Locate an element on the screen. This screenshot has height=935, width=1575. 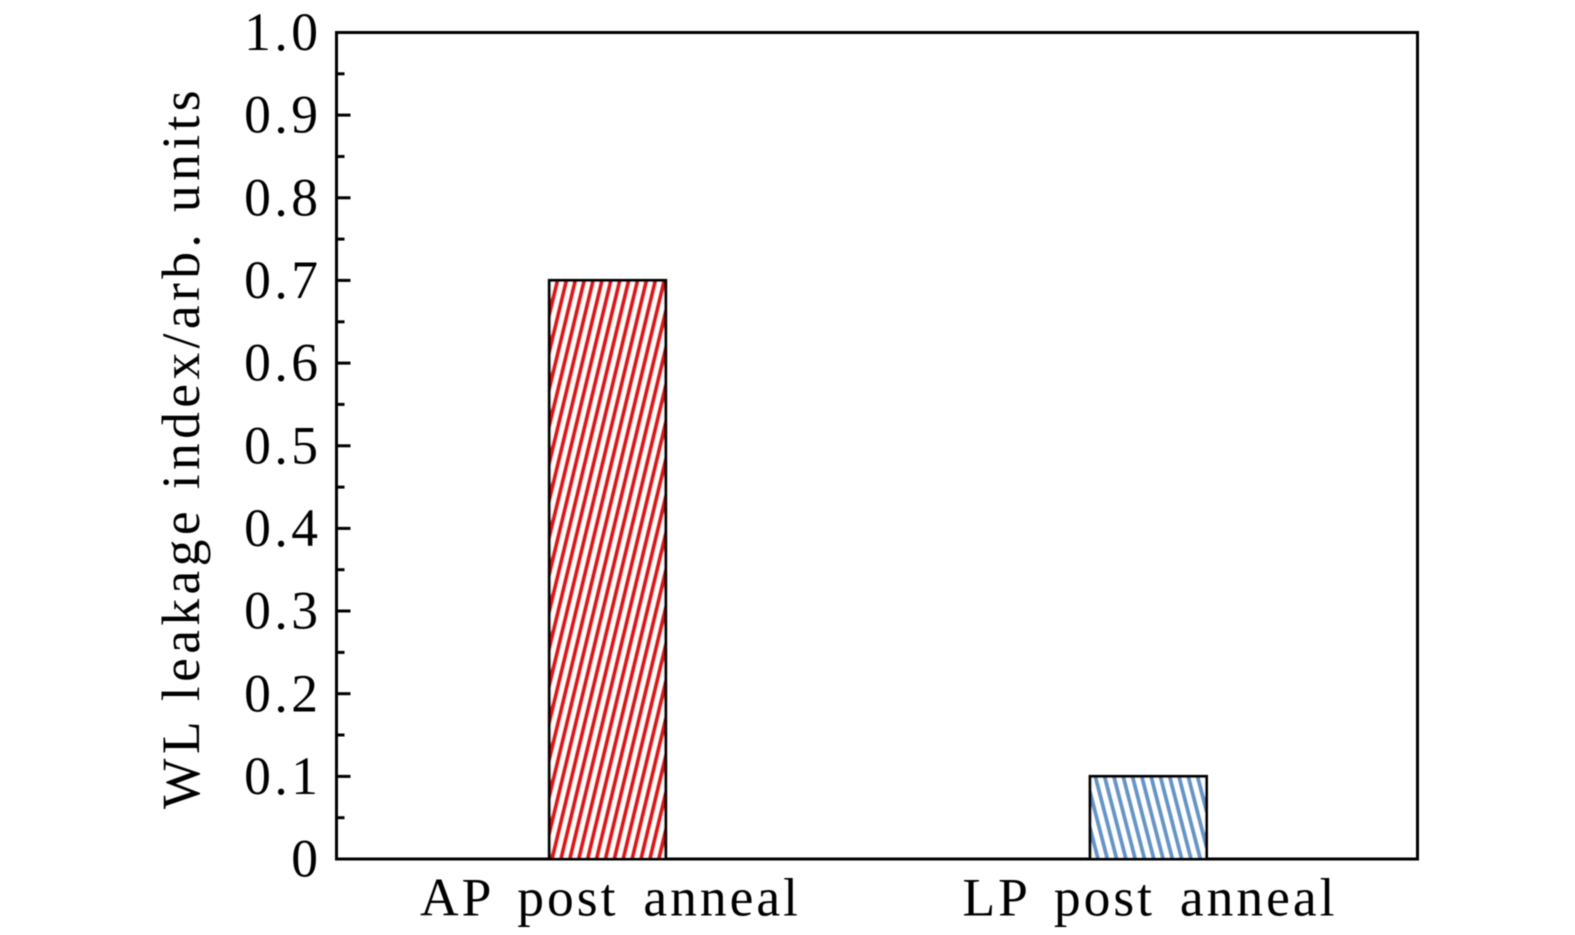
svg-text: 0.3 is located at coordinates (282, 611).